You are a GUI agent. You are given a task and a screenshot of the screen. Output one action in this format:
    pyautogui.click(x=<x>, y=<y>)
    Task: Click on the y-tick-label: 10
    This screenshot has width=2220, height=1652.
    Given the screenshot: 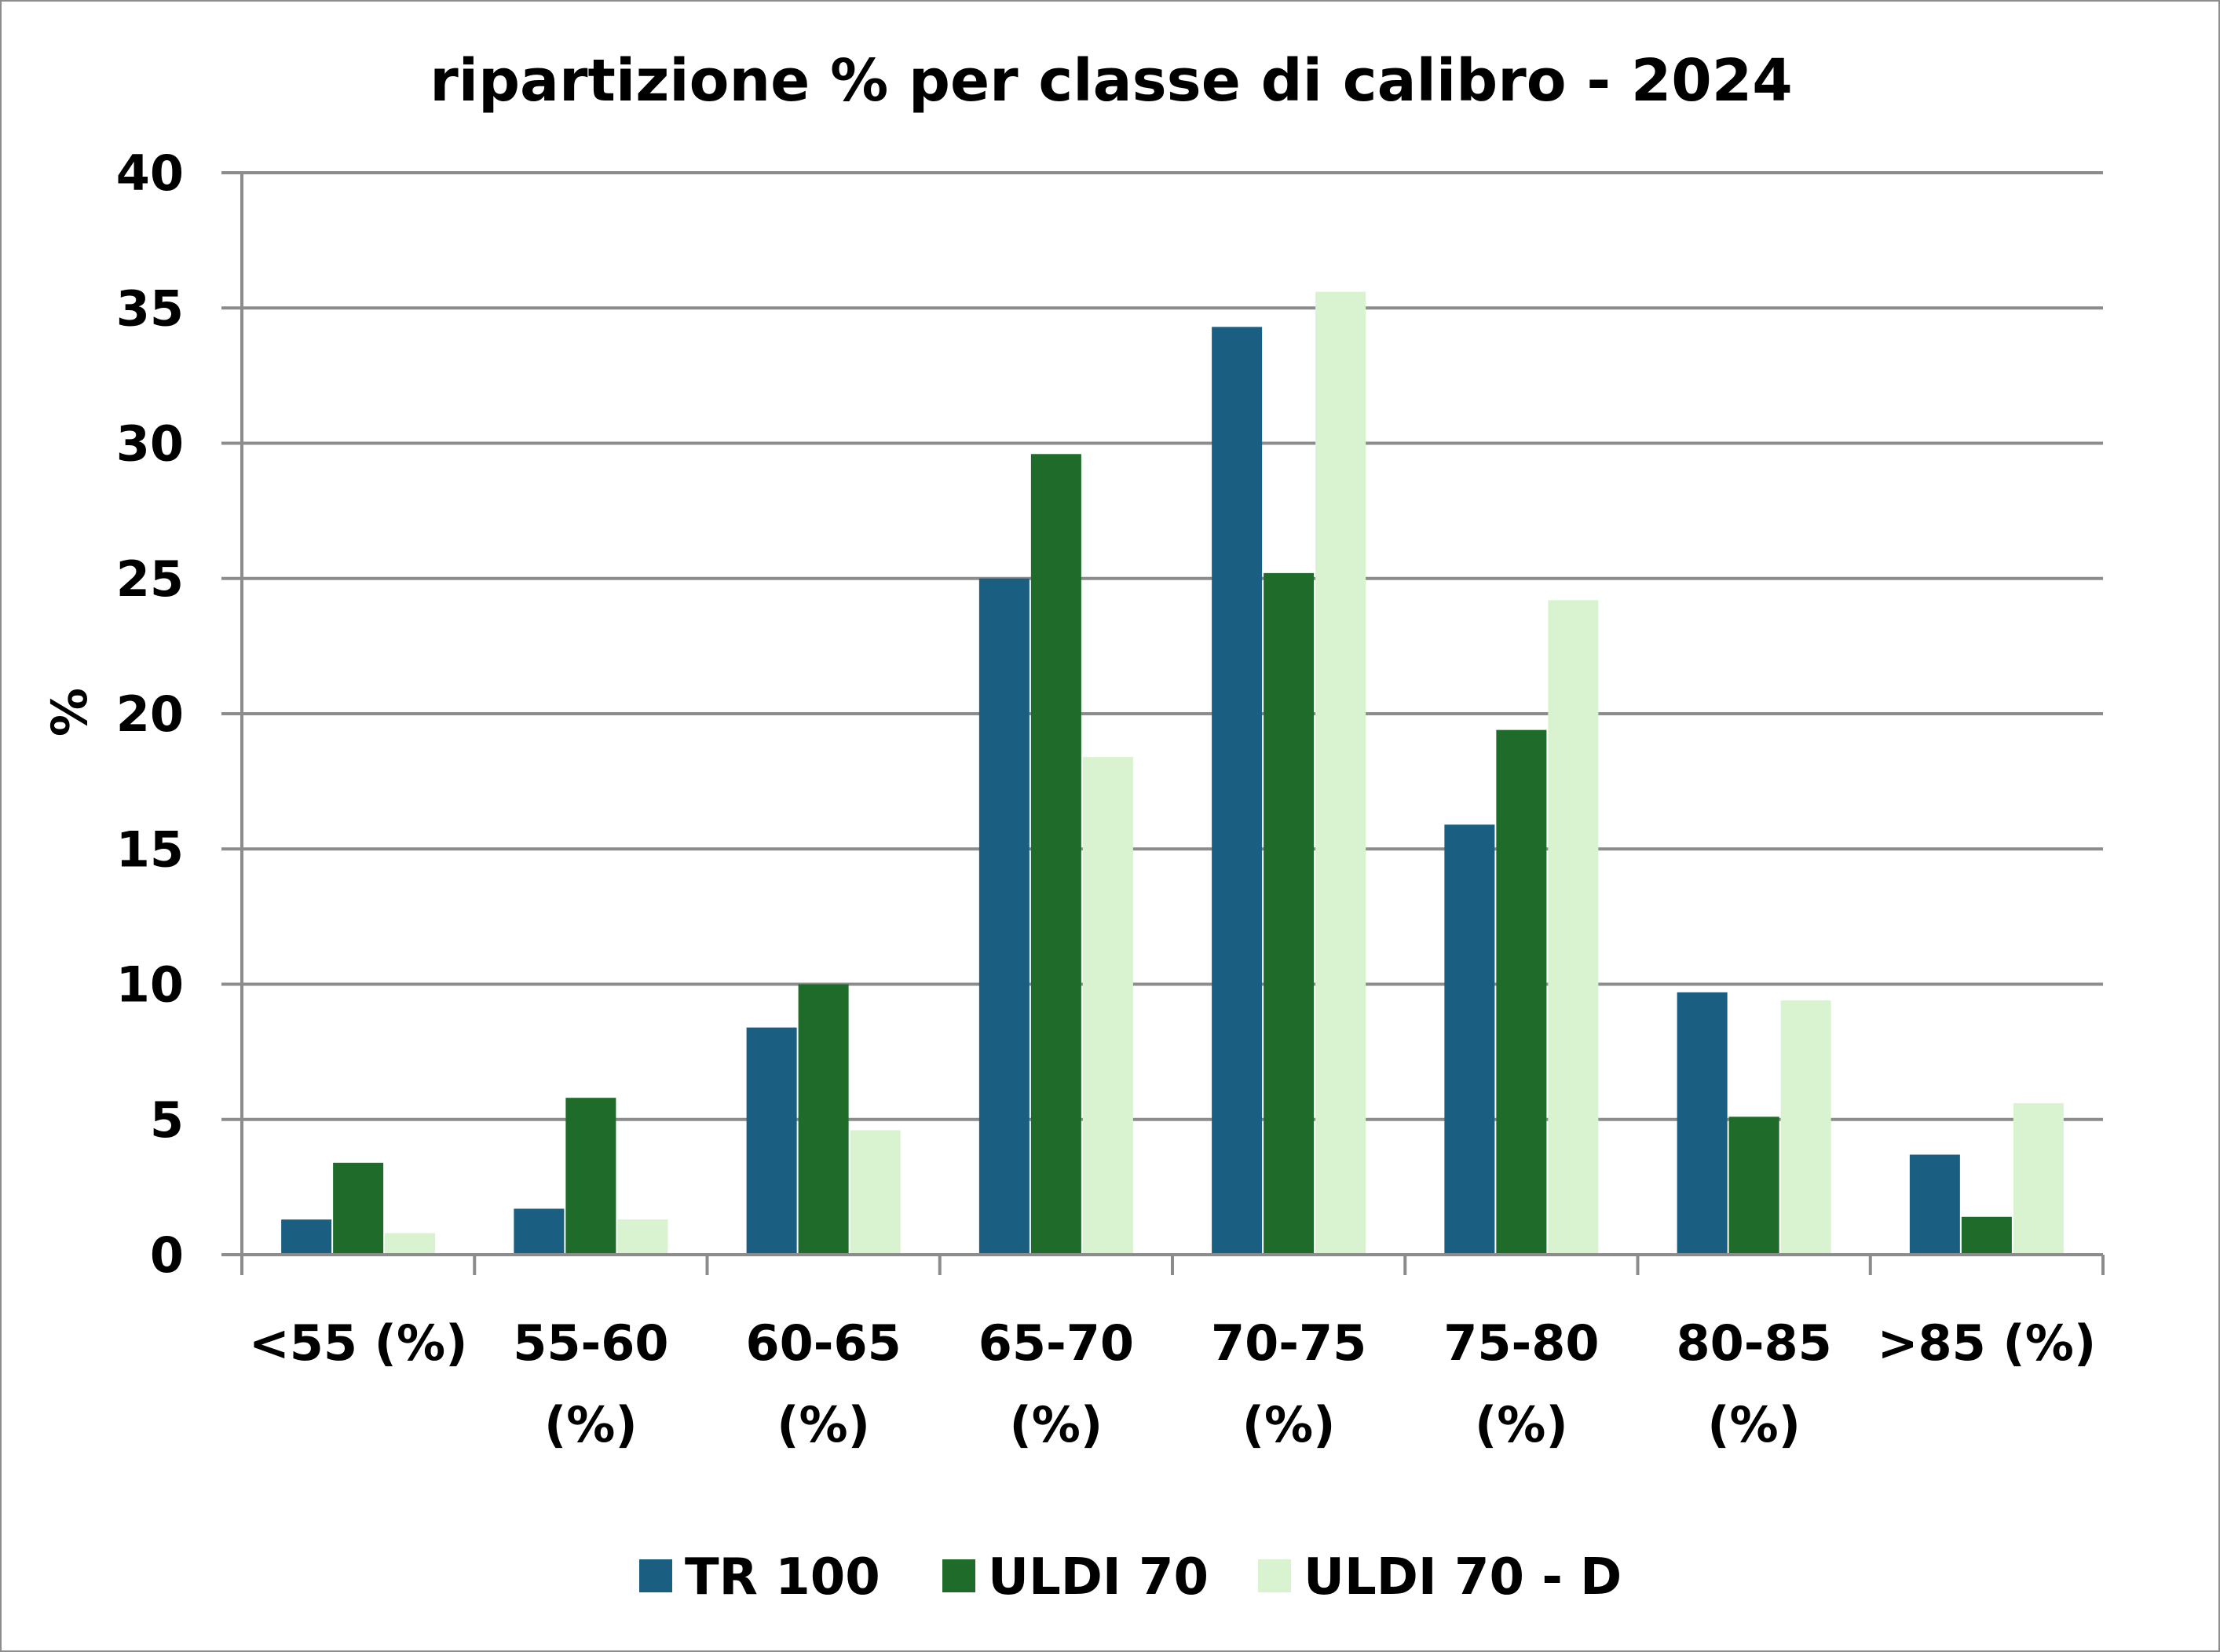 What is the action you would take?
    pyautogui.click(x=150, y=985)
    